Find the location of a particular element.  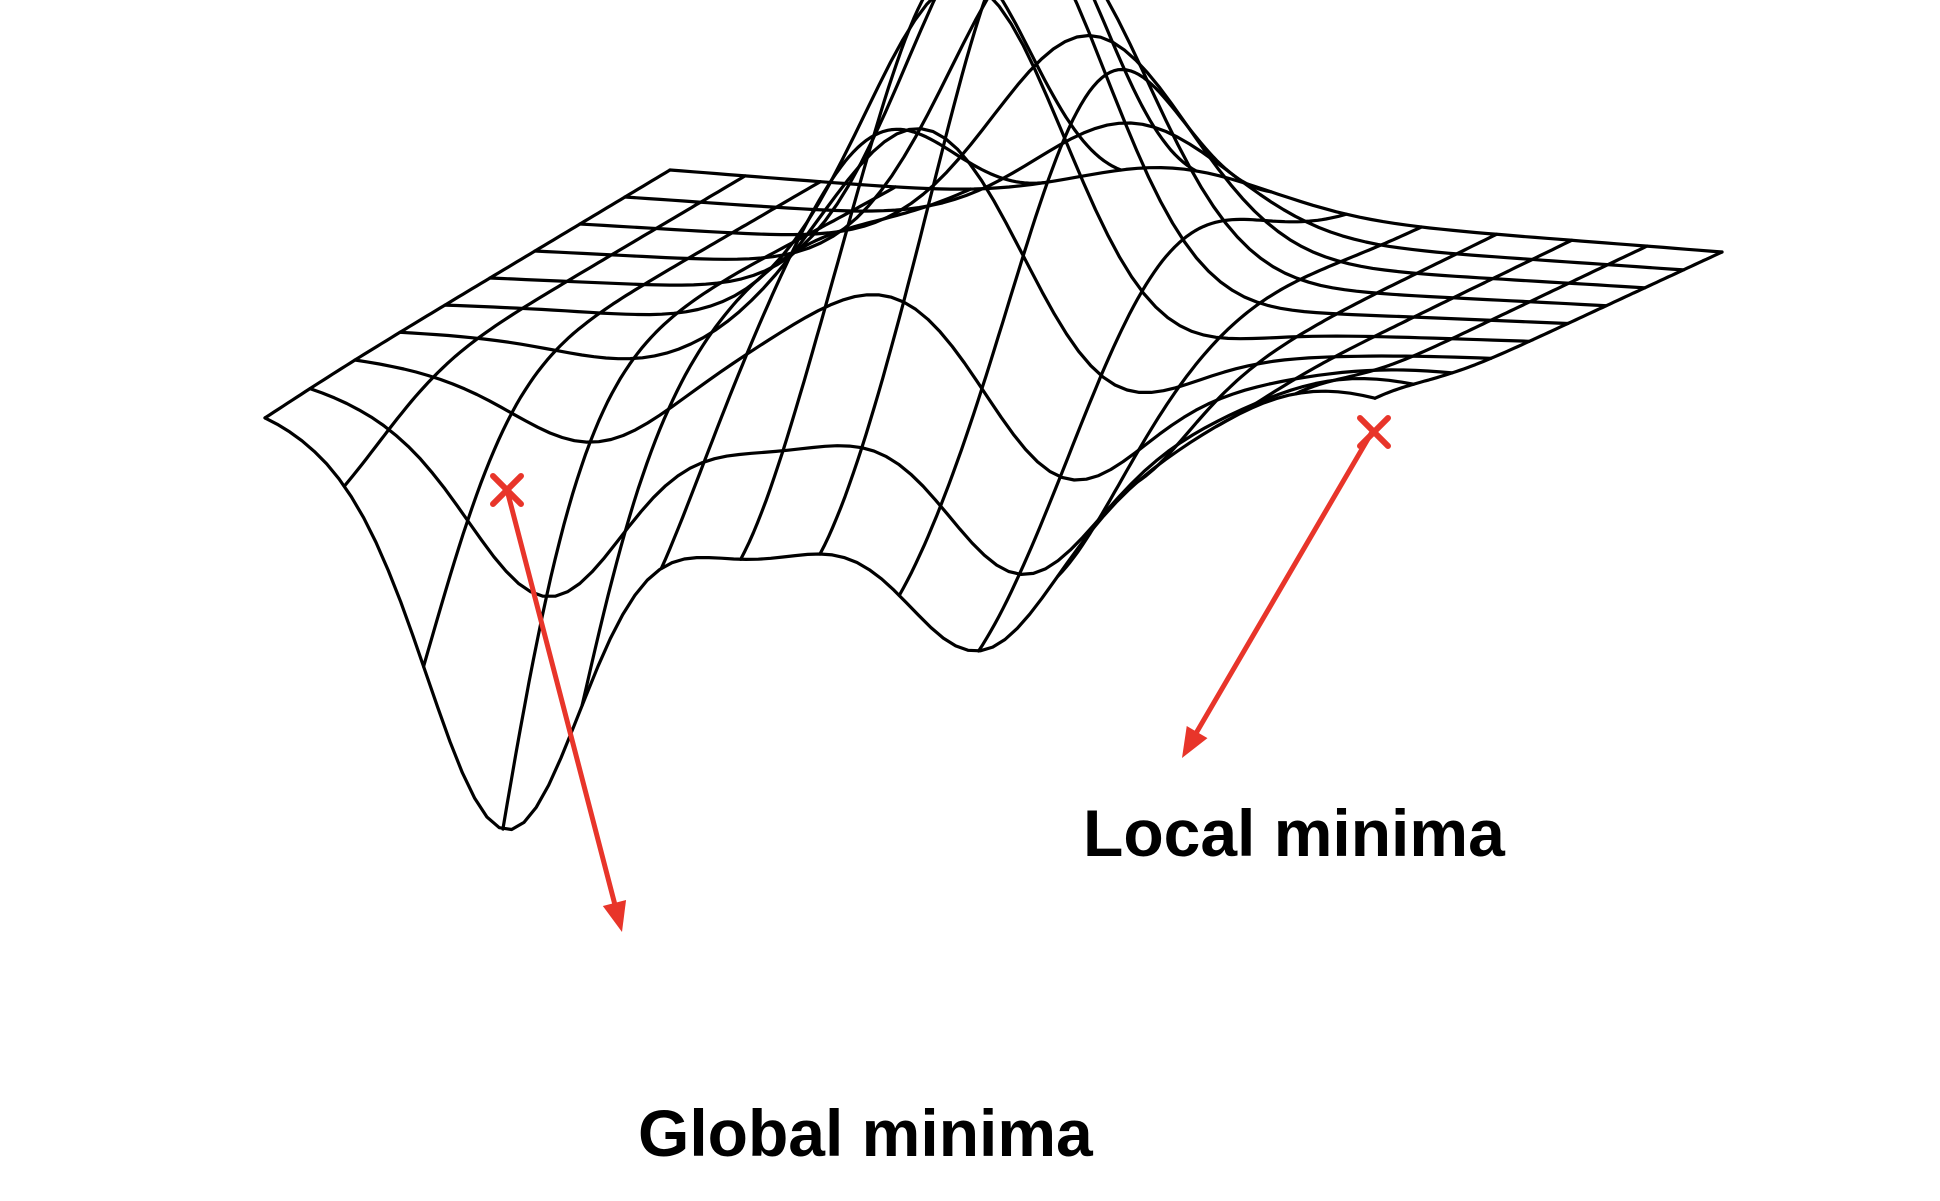

local-minima-label: Local minima is located at coordinates (1294, 833).